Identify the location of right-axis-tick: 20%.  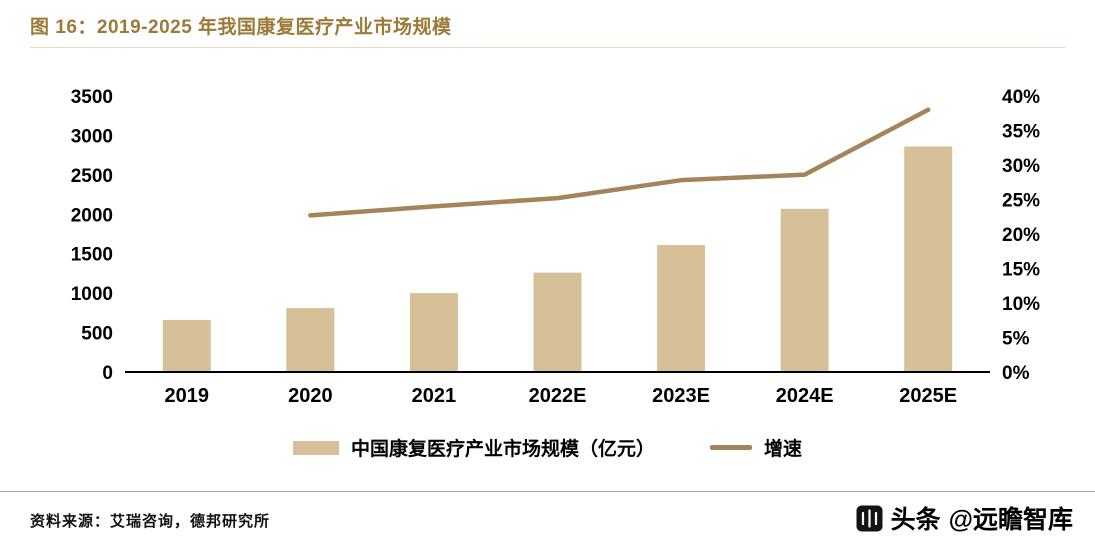
(1021, 235).